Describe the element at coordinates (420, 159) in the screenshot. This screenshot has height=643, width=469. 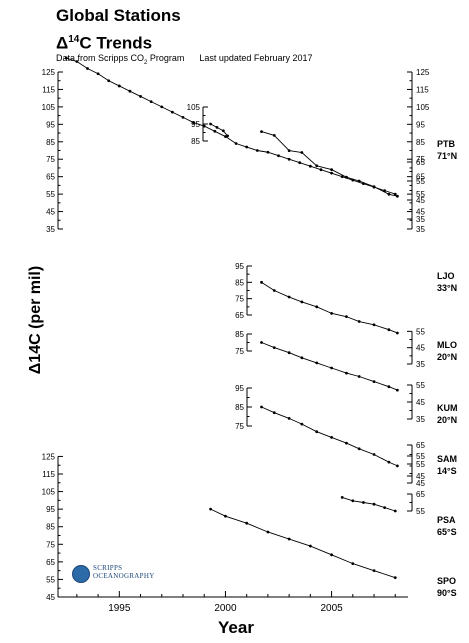
I see `right-axis-top-tick-label: 75` at that location.